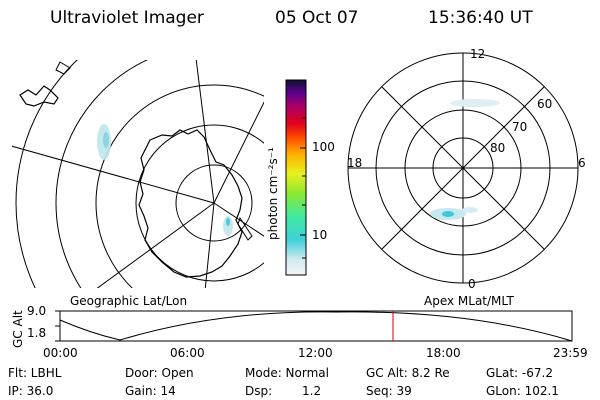  Describe the element at coordinates (408, 373) in the screenshot. I see `gc-alt-status: GC Alt: 8.2 Re` at that location.